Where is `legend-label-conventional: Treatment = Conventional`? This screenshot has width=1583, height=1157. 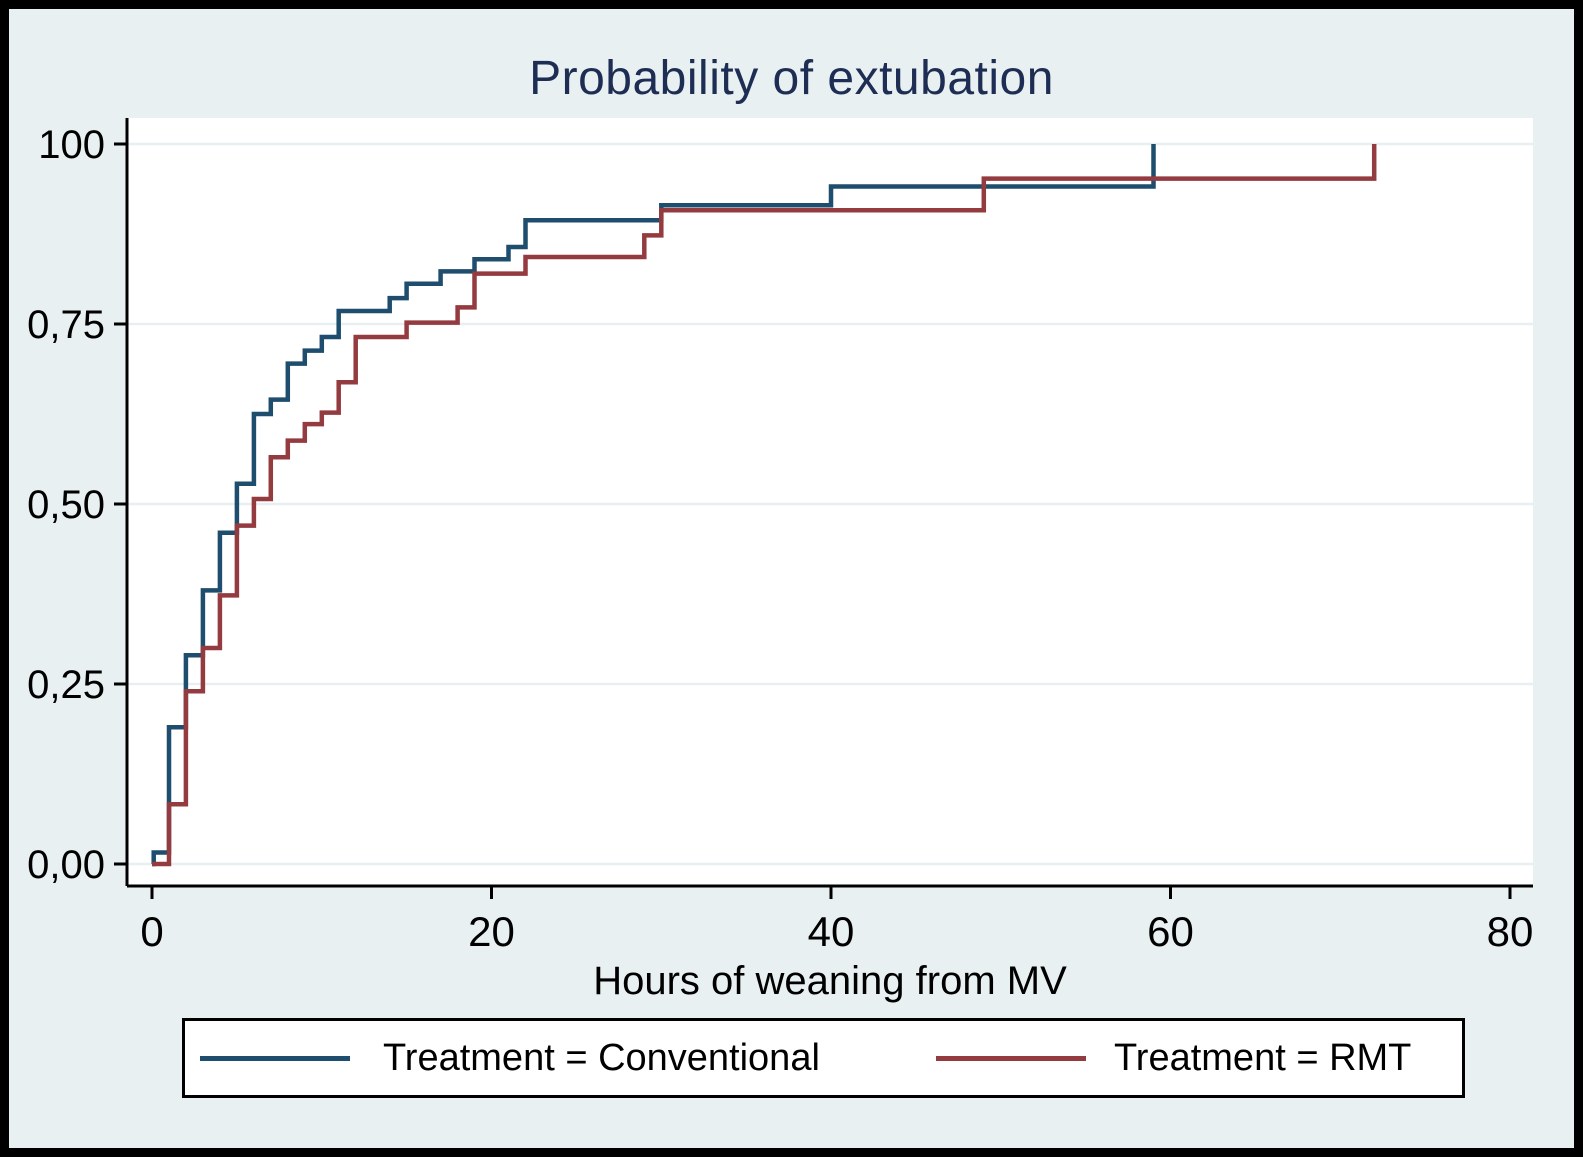 legend-label-conventional: Treatment = Conventional is located at coordinates (601, 1058).